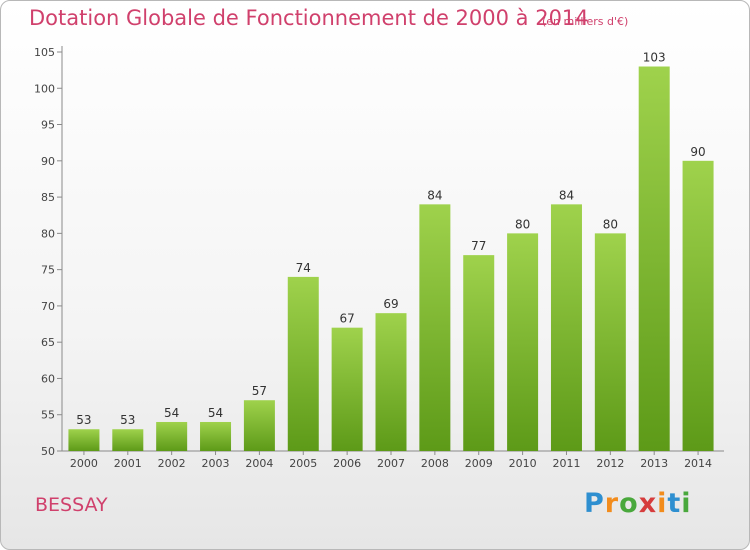 This screenshot has height=550, width=750. I want to click on x-tick-label: 2011, so click(566, 463).